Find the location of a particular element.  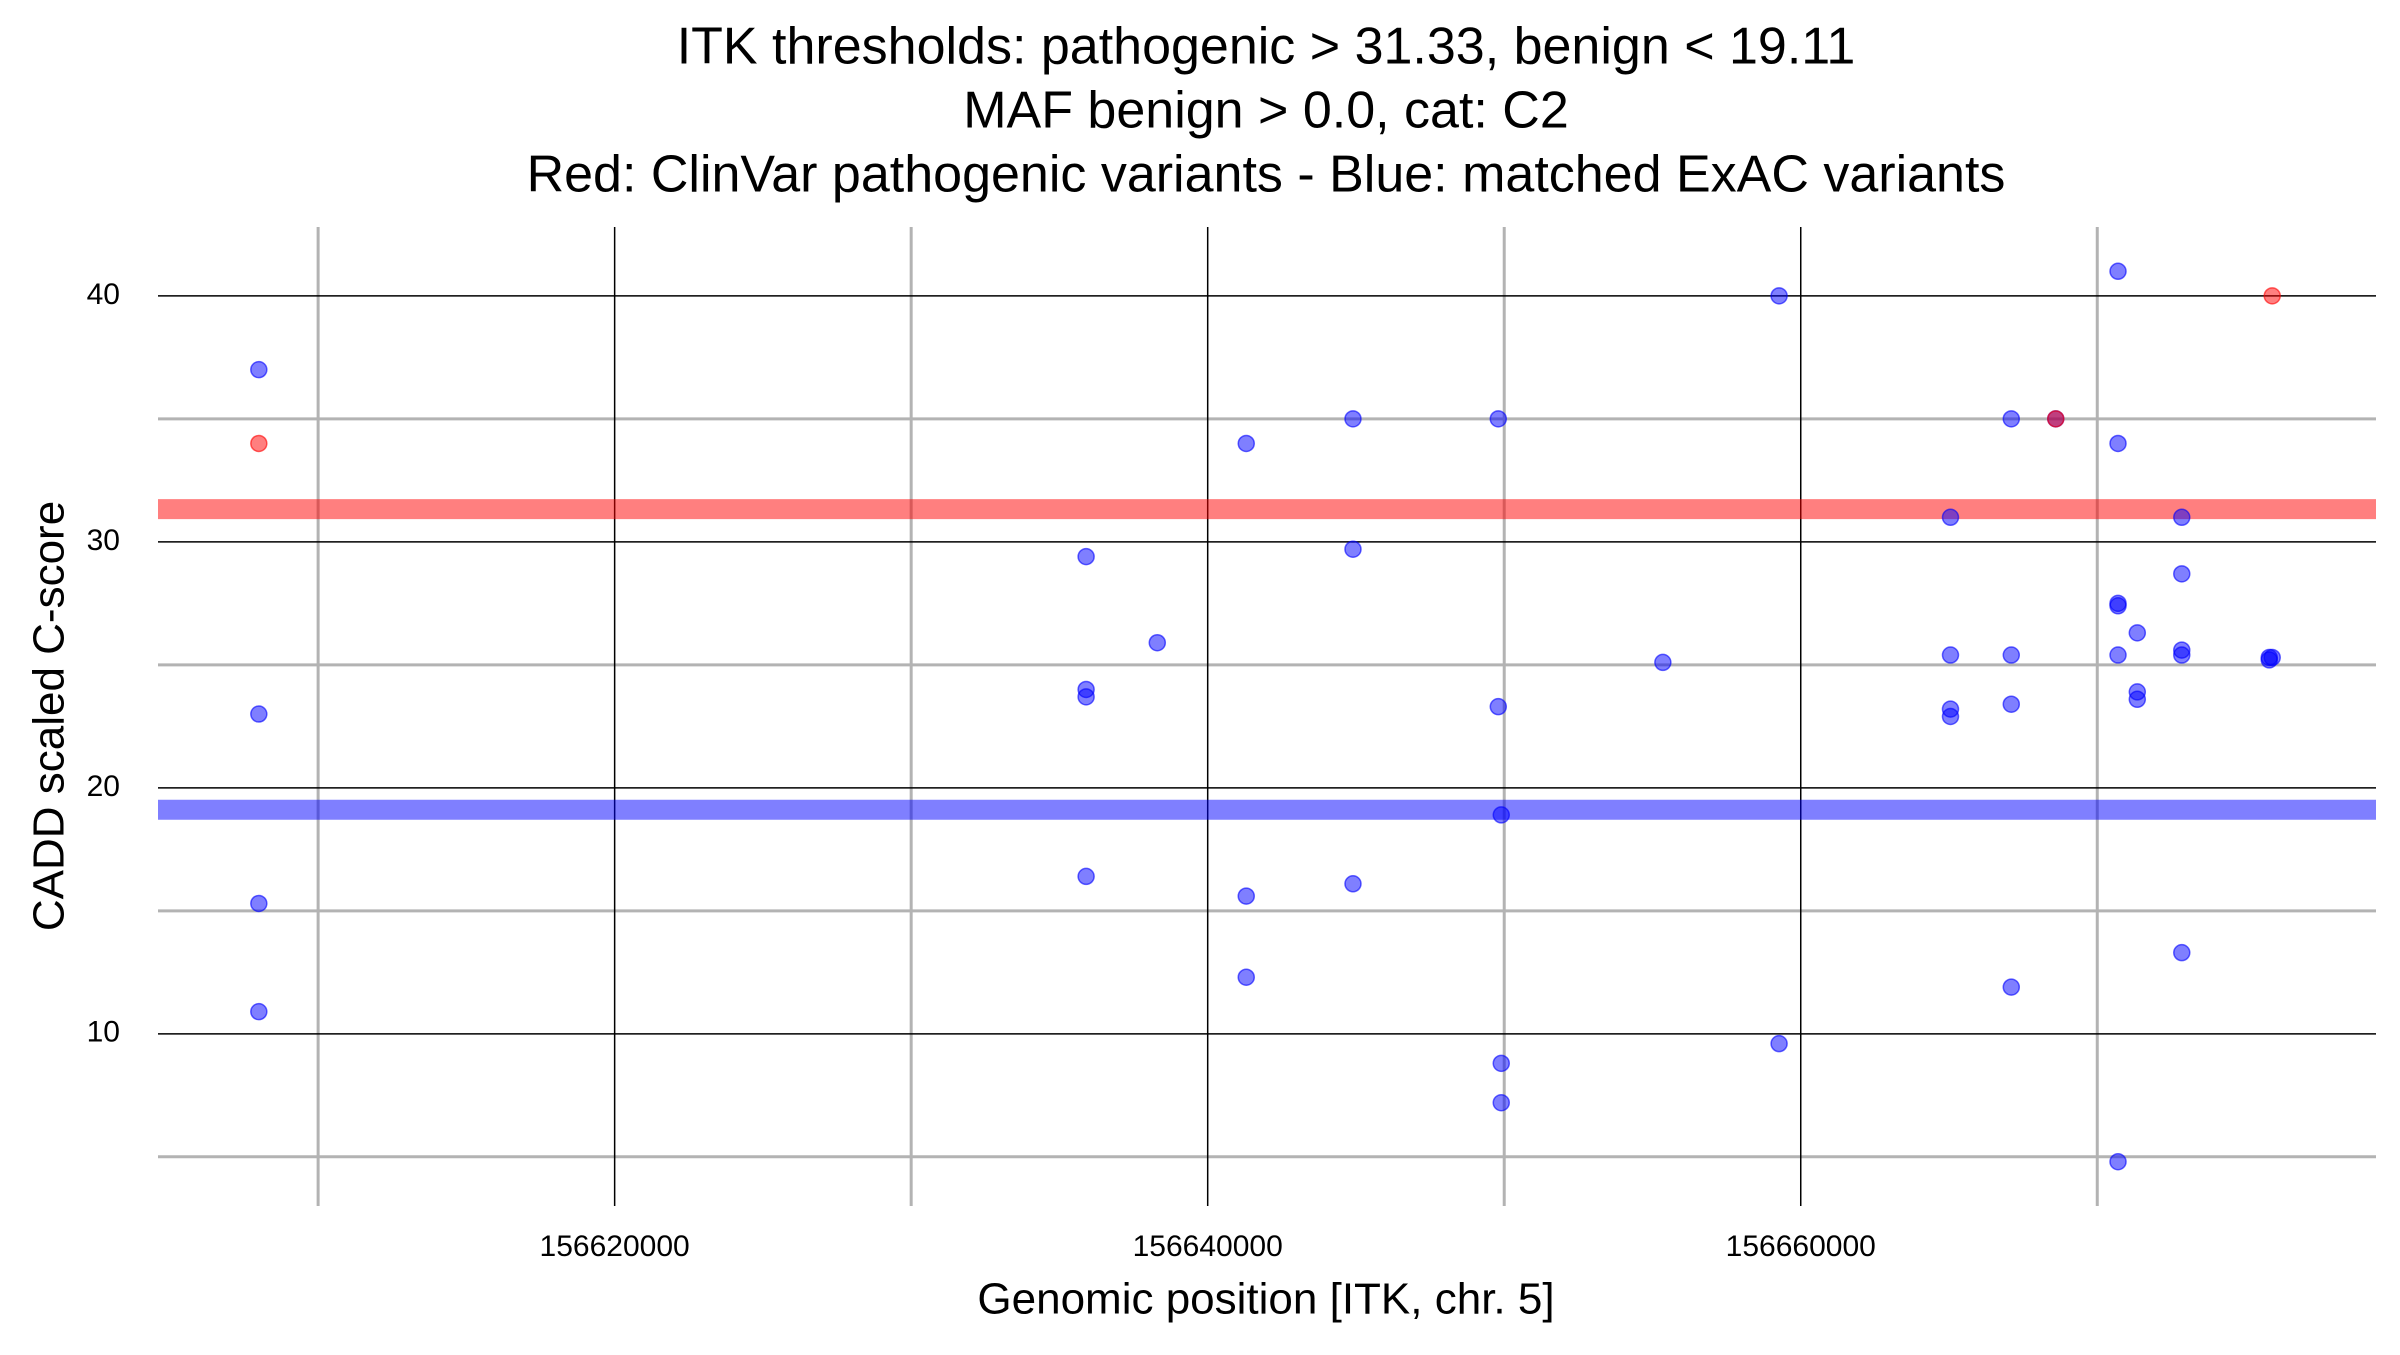

chart-title: MAF benign > 0.0, cat: C2 is located at coordinates (1266, 111).